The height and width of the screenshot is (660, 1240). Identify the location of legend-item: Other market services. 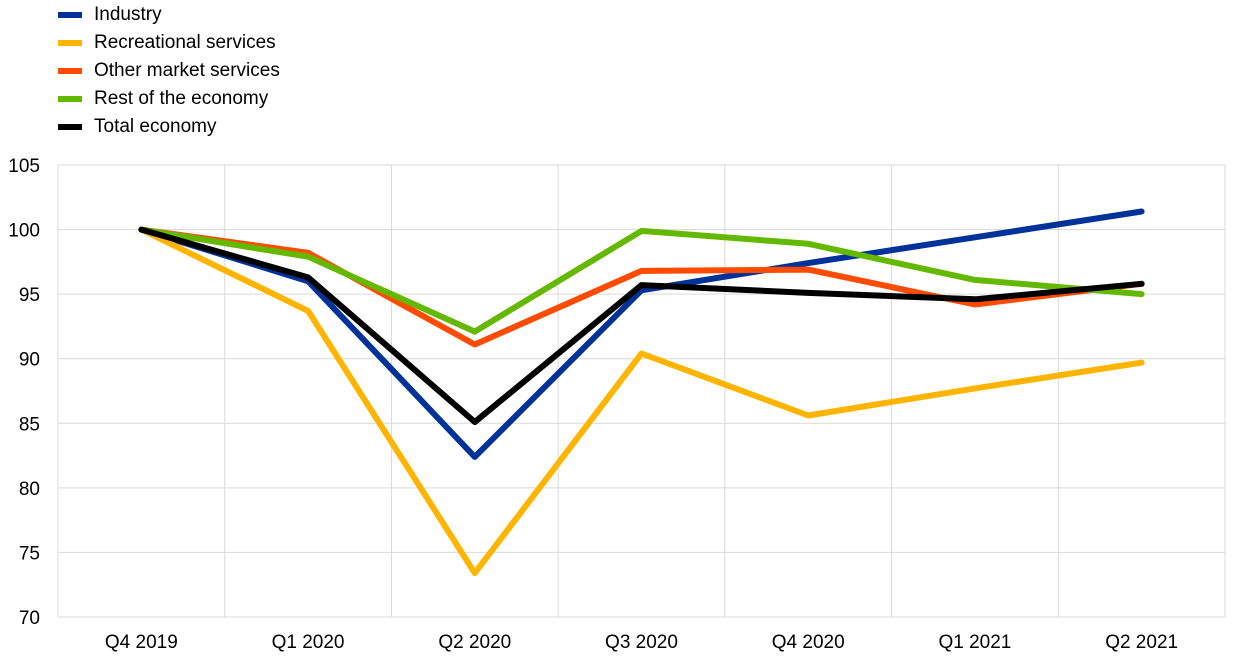
(169, 71).